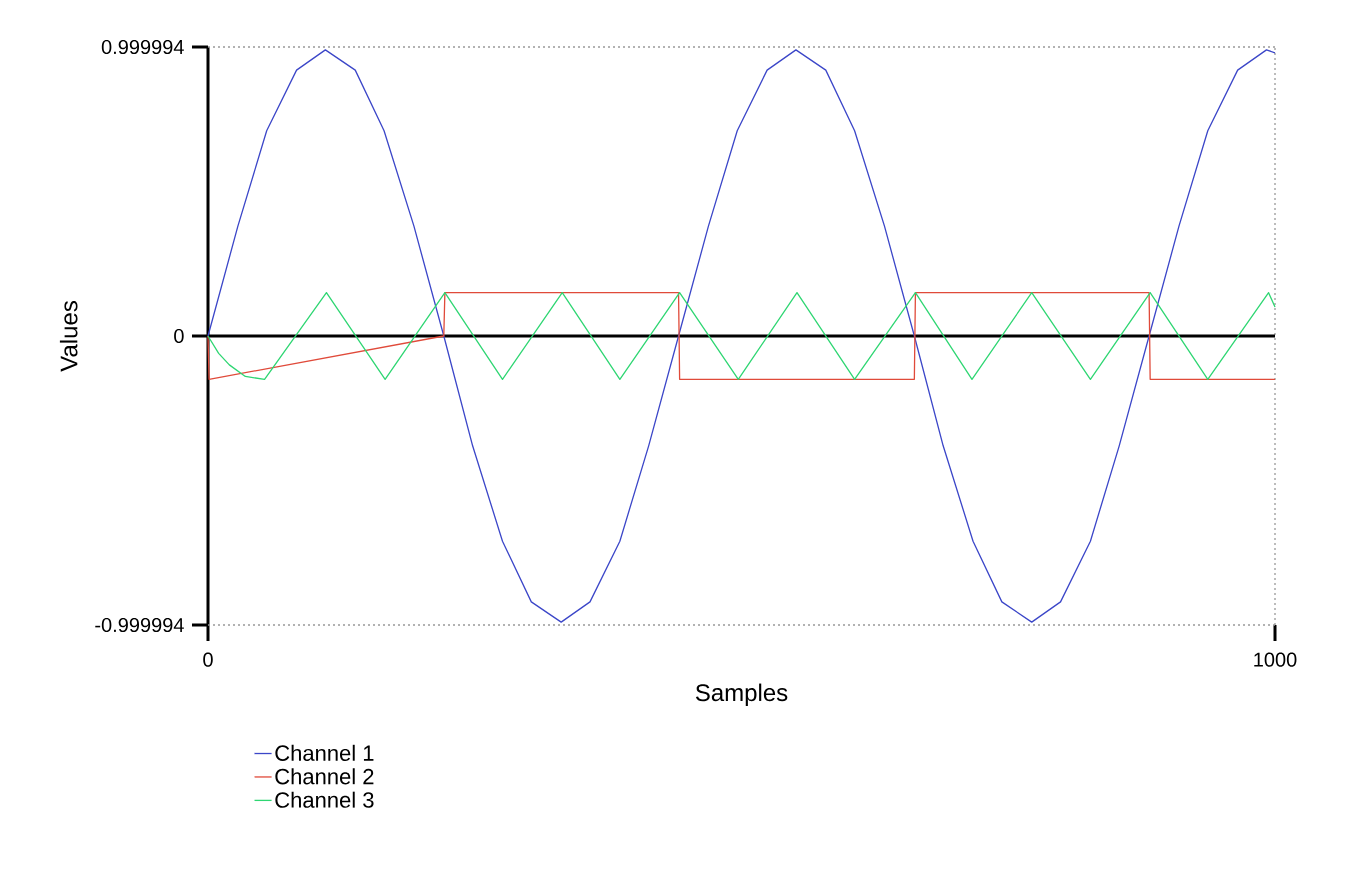 This screenshot has height=891, width=1372. I want to click on x-axis-title: Samples, so click(741, 694).